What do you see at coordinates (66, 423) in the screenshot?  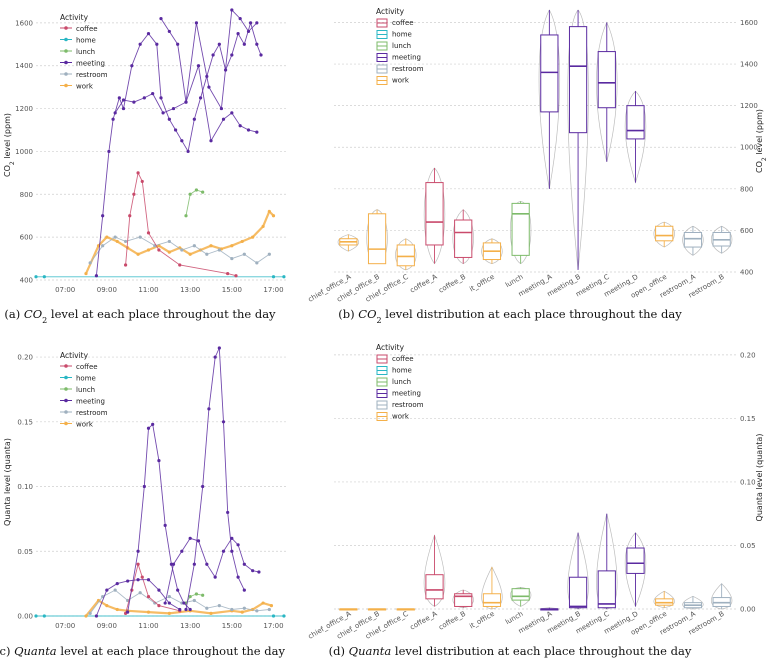 I see `legend-key-point-work` at bounding box center [66, 423].